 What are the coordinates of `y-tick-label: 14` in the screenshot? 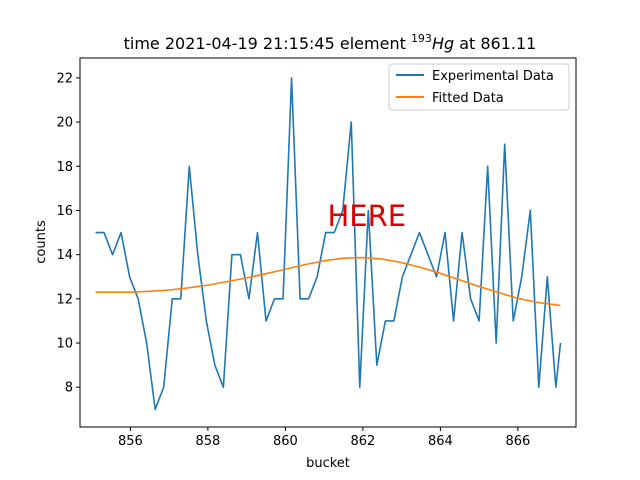 It's located at (64, 255).